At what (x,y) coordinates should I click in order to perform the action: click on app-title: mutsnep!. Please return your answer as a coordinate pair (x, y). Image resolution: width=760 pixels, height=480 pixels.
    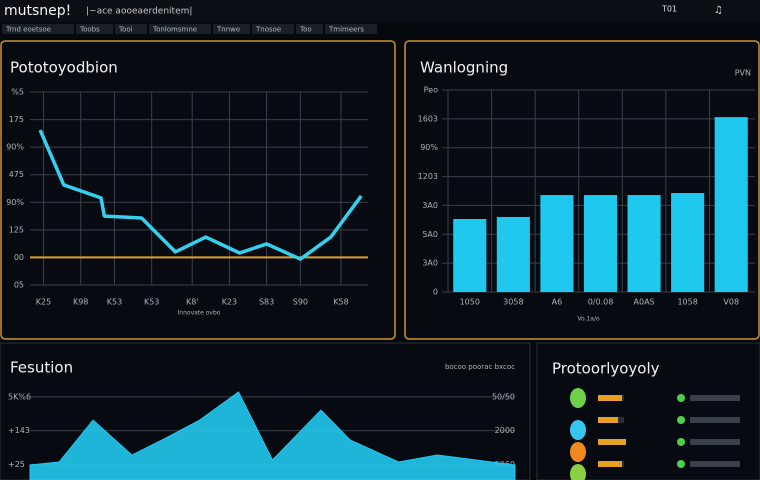
    Looking at the image, I should click on (37, 11).